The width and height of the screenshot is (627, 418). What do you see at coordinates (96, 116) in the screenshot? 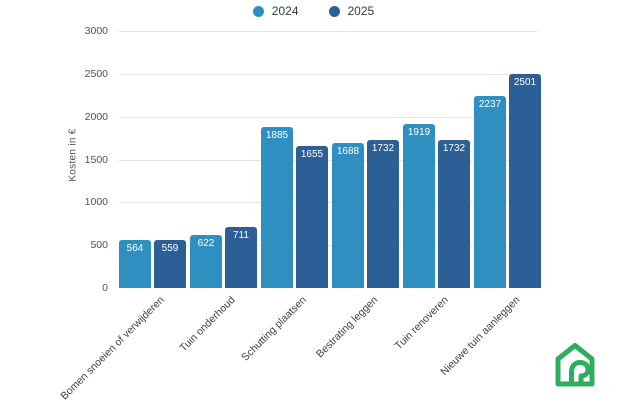
I see `y-tick-label: 2000` at bounding box center [96, 116].